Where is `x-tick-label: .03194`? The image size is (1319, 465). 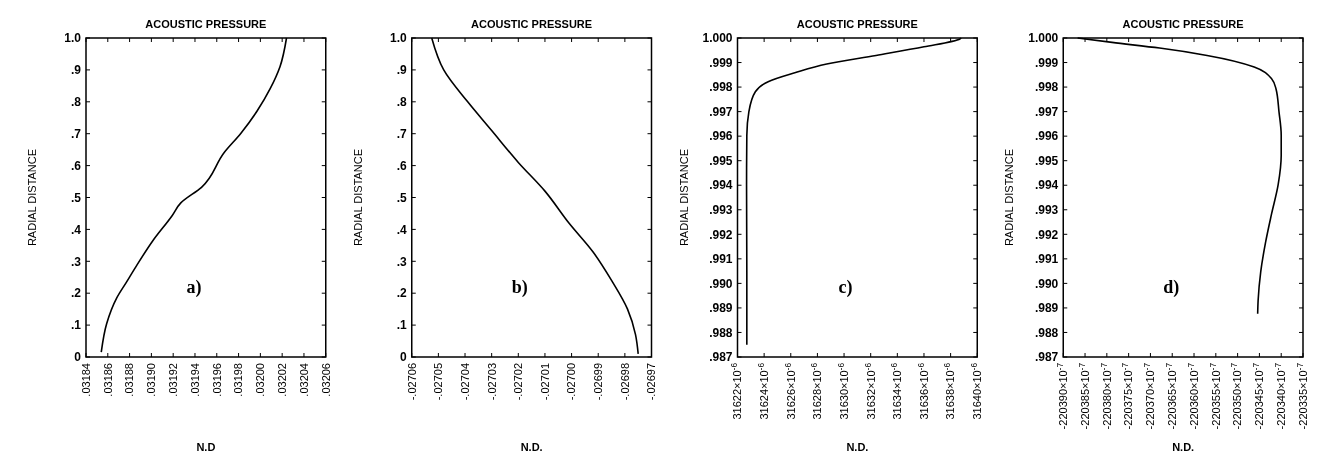
x-tick-label: .03194 is located at coordinates (194, 380).